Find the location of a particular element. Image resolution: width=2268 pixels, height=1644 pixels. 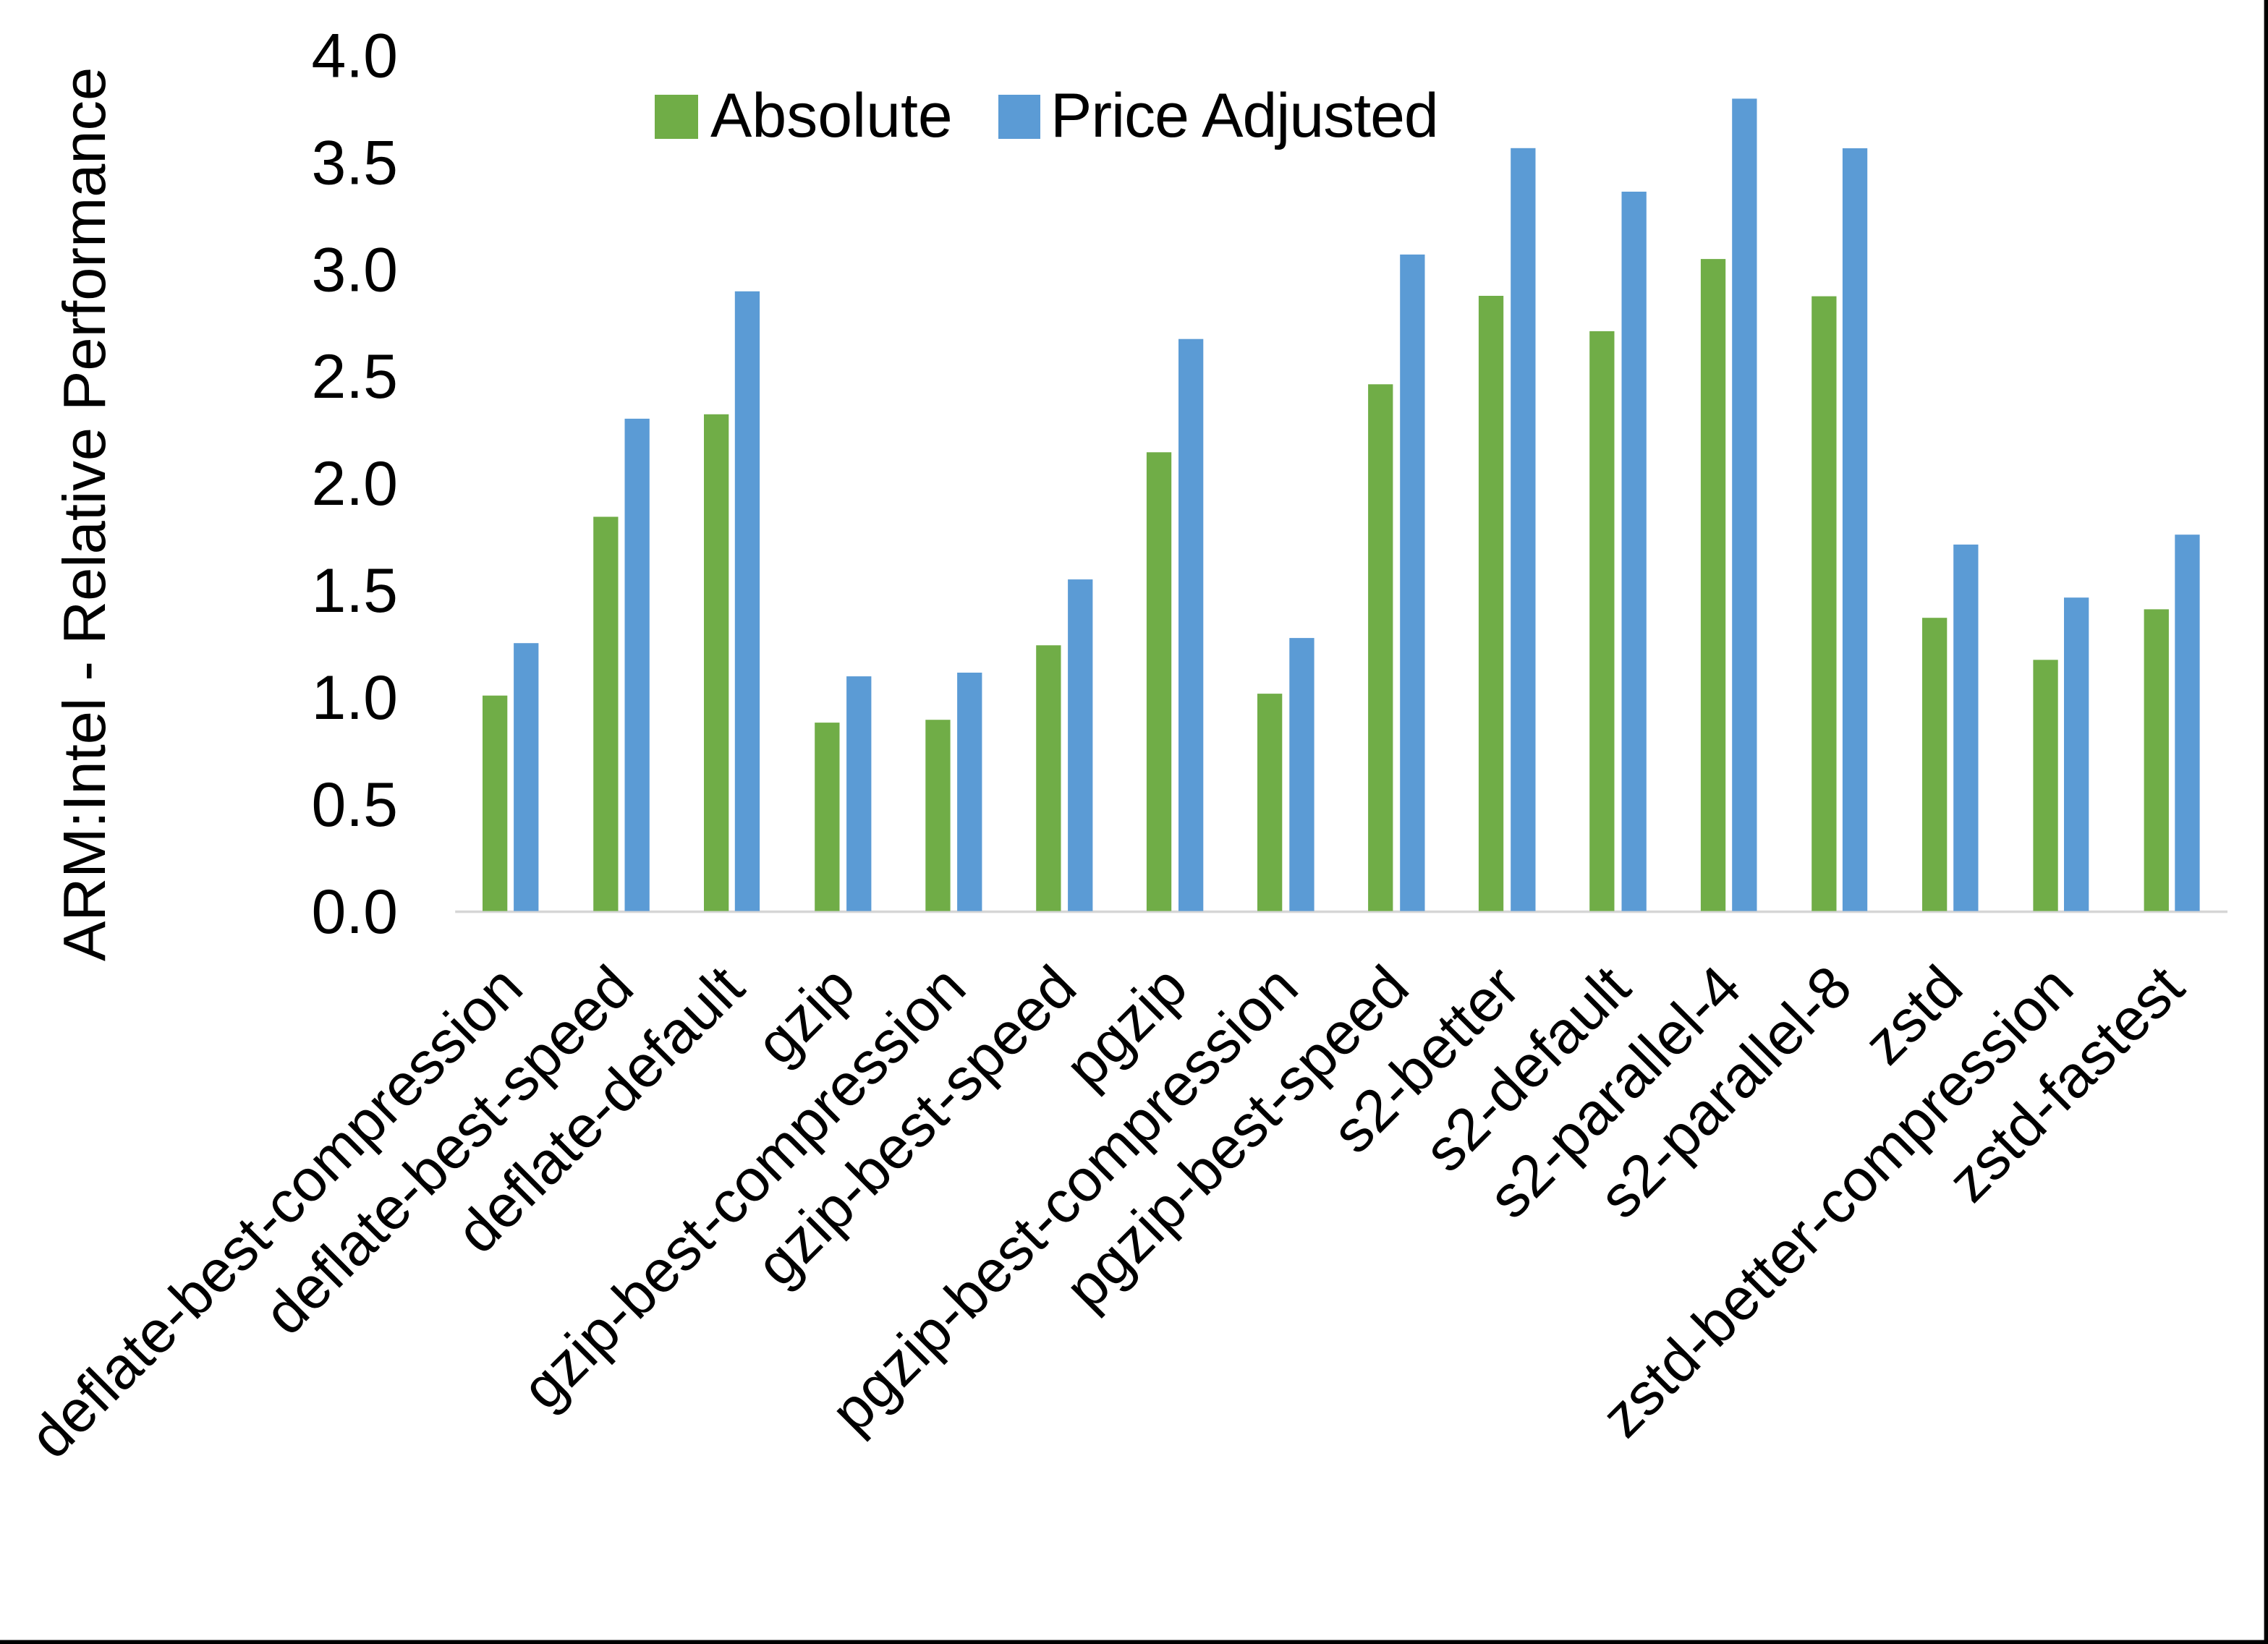

svg-text: 1.0 is located at coordinates (354, 698).